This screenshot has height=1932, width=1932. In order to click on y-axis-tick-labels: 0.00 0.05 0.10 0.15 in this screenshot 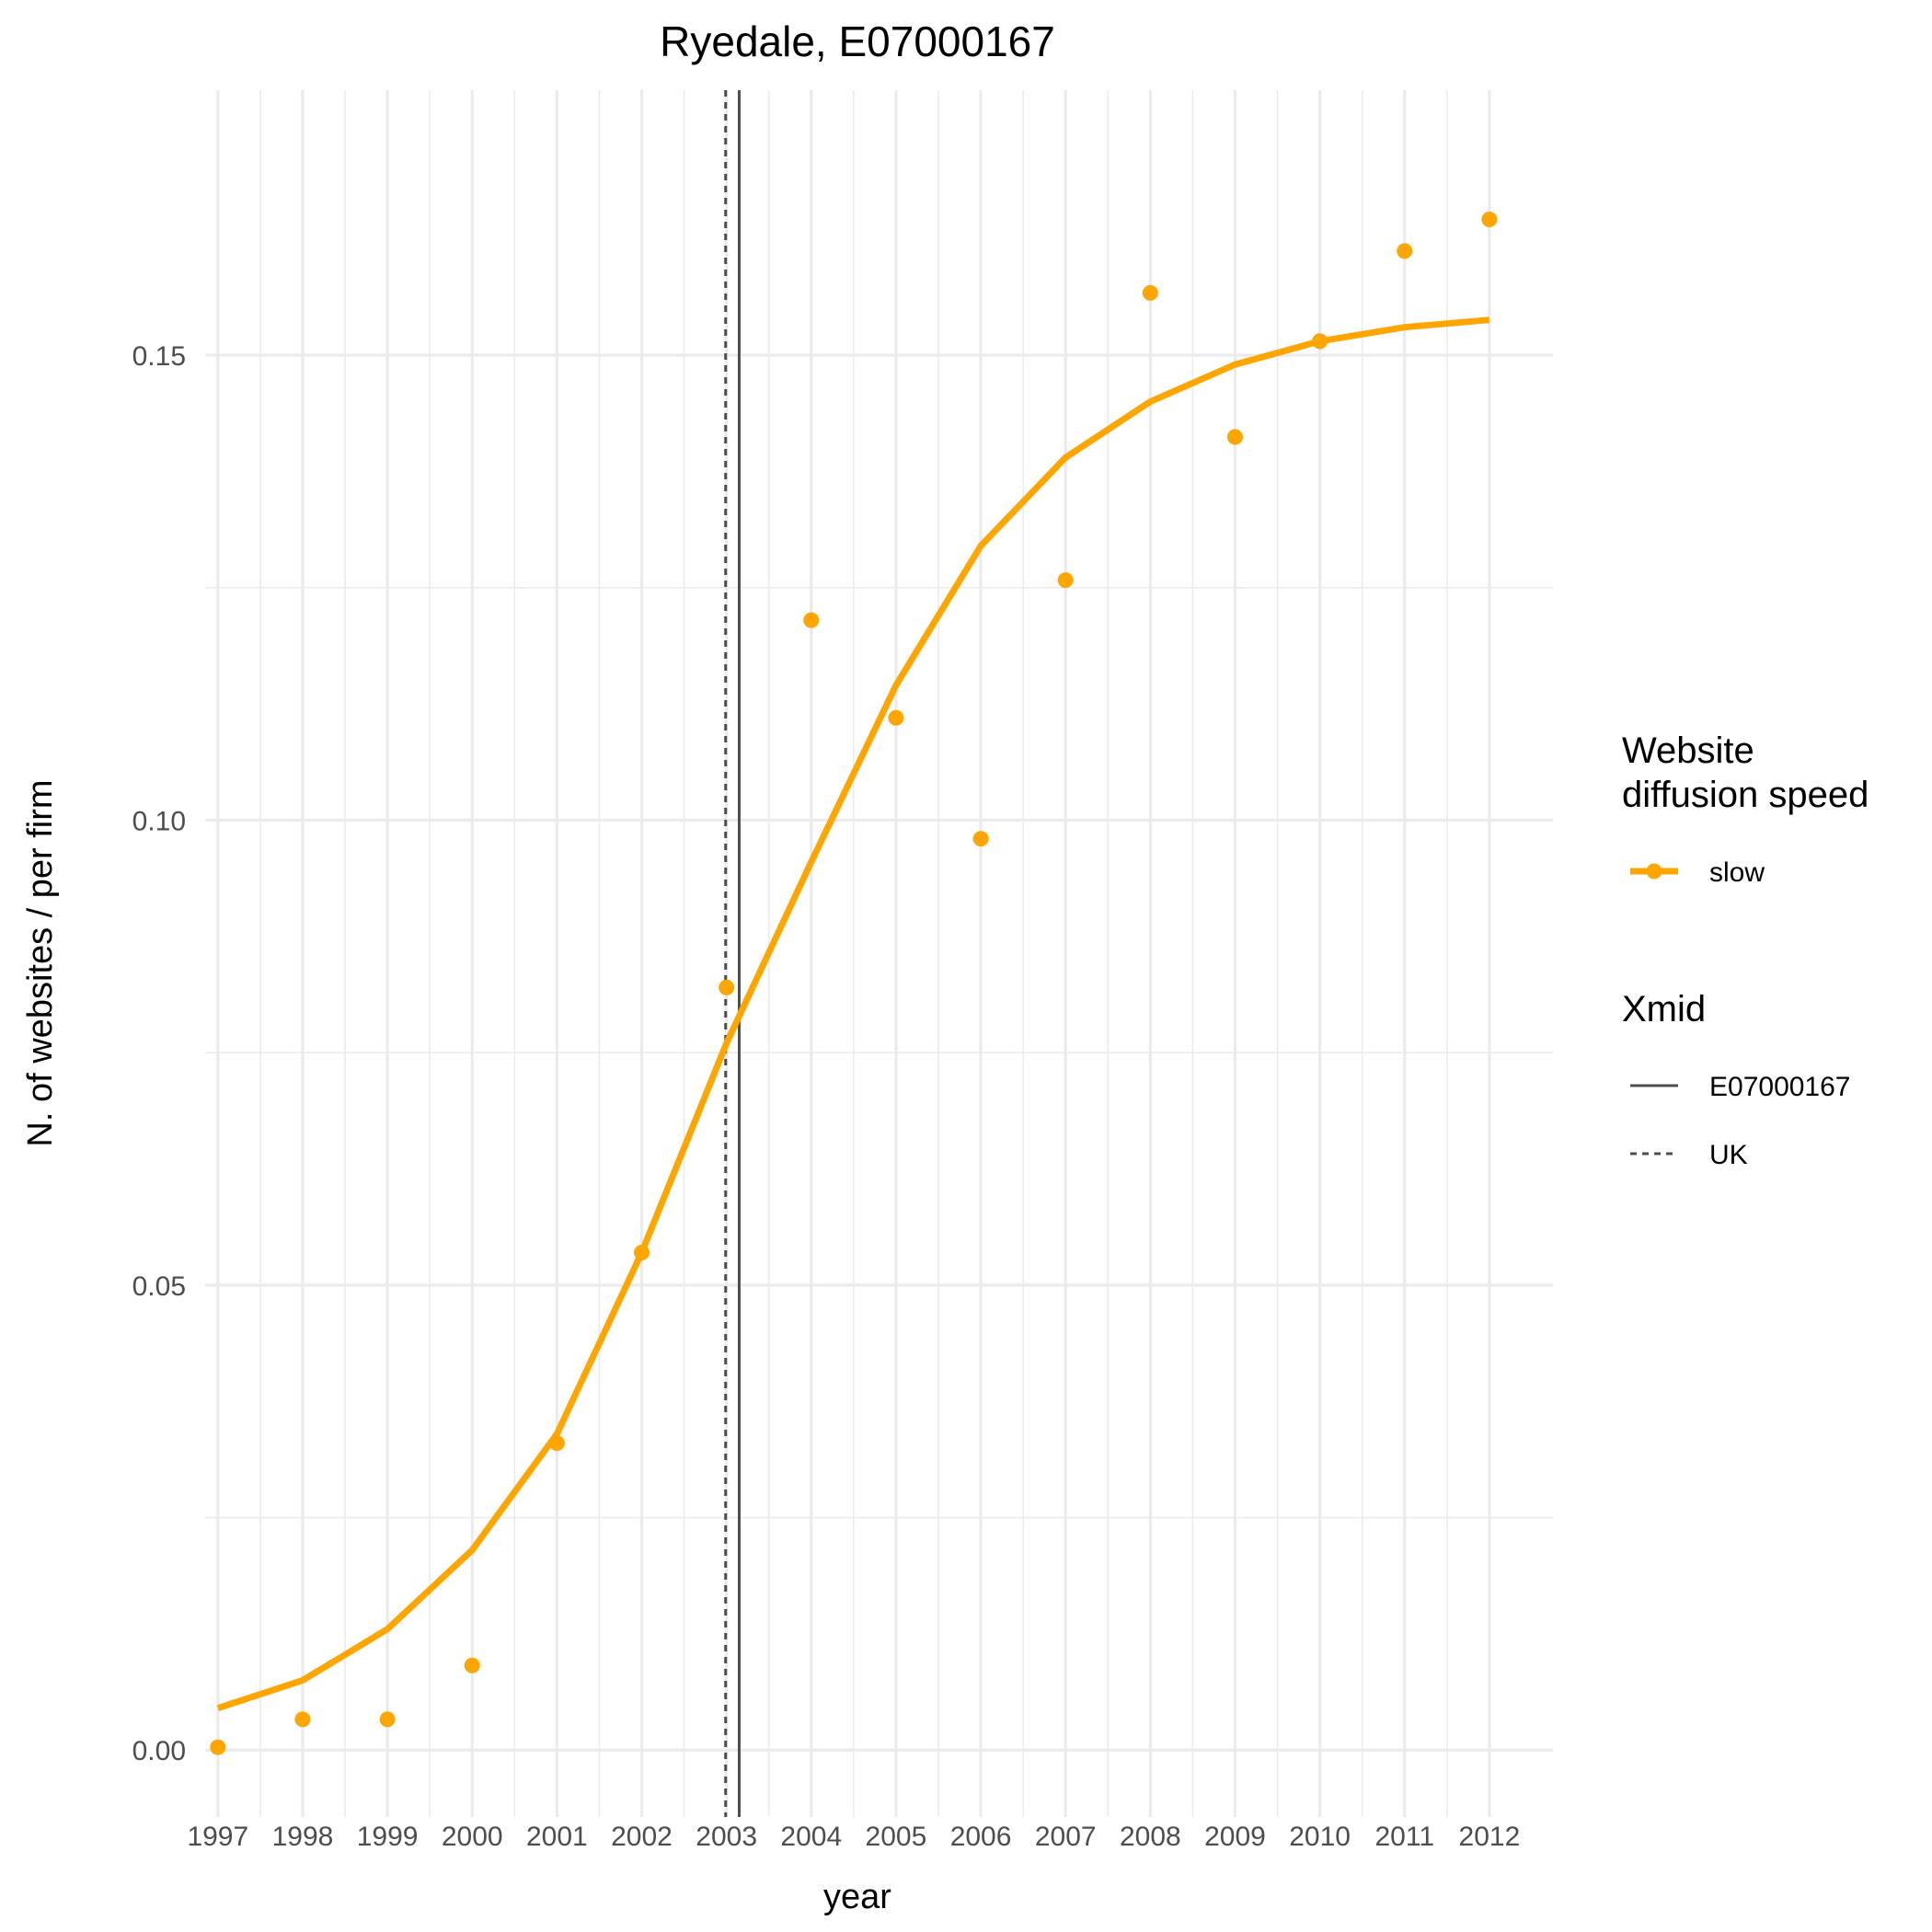, I will do `click(159, 1053)`.